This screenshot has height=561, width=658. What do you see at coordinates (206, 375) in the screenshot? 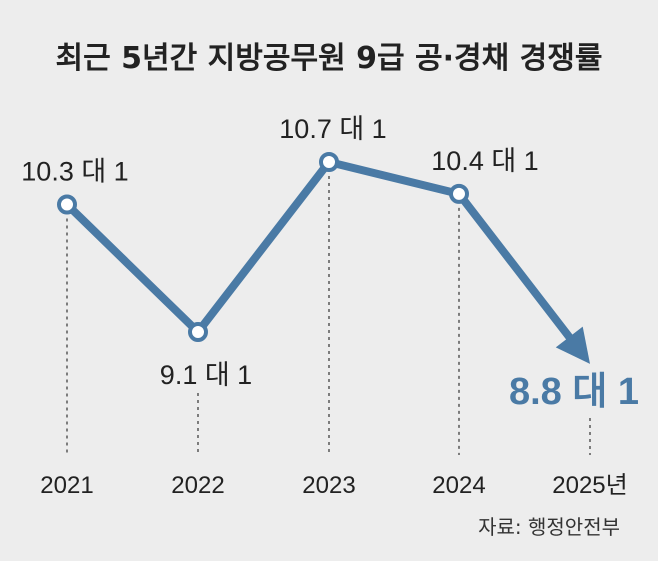
I see `data-label-2022: 9.1 대 1` at bounding box center [206, 375].